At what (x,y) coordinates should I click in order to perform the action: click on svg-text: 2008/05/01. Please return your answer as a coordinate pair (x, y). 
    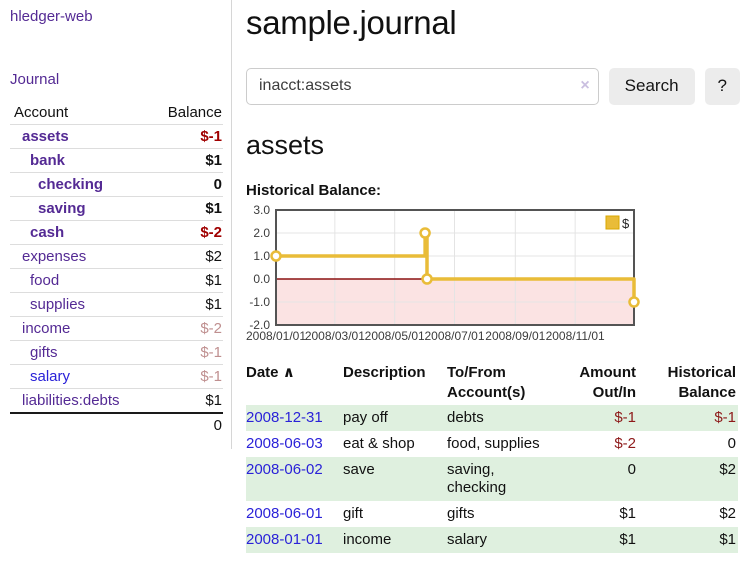
    Looking at the image, I should click on (395, 336).